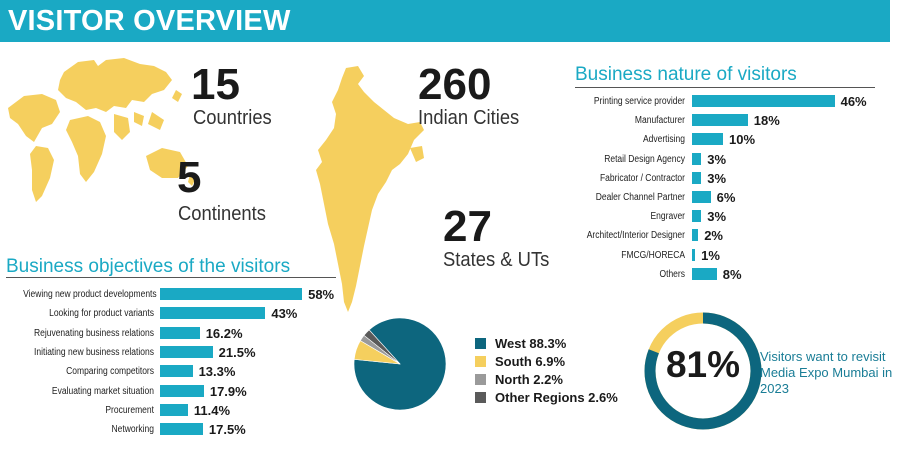 The height and width of the screenshot is (465, 913). I want to click on objective-value: 17.9%, so click(228, 391).